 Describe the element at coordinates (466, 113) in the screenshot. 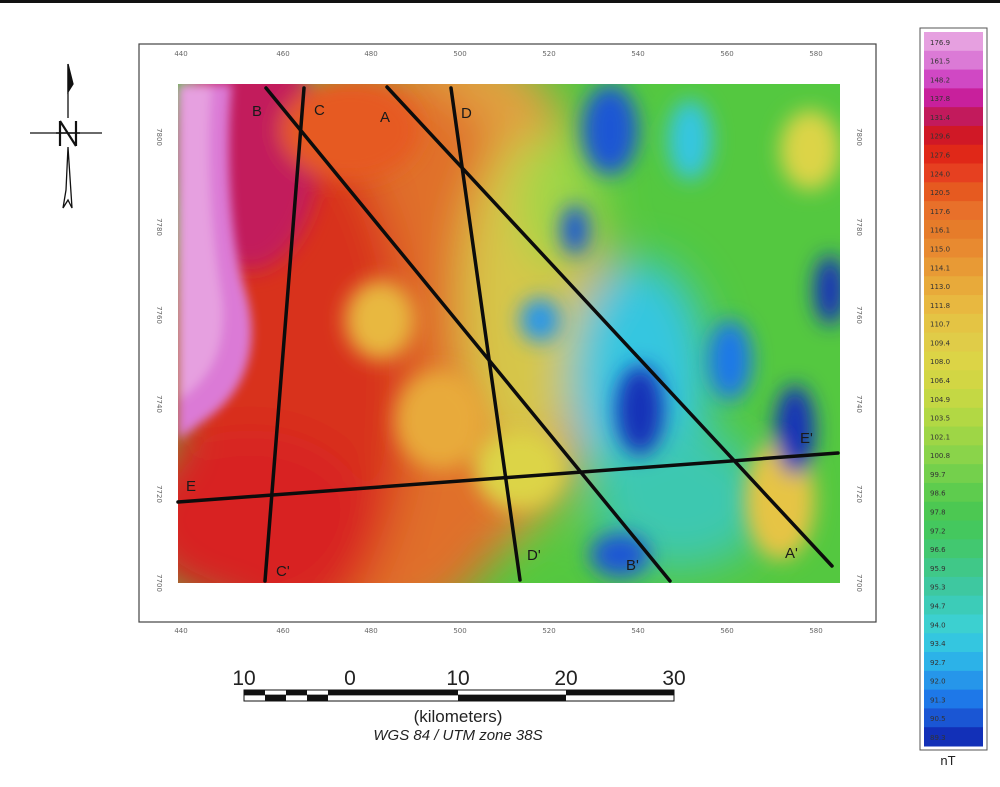

I see `profile-d-start-label: D` at that location.